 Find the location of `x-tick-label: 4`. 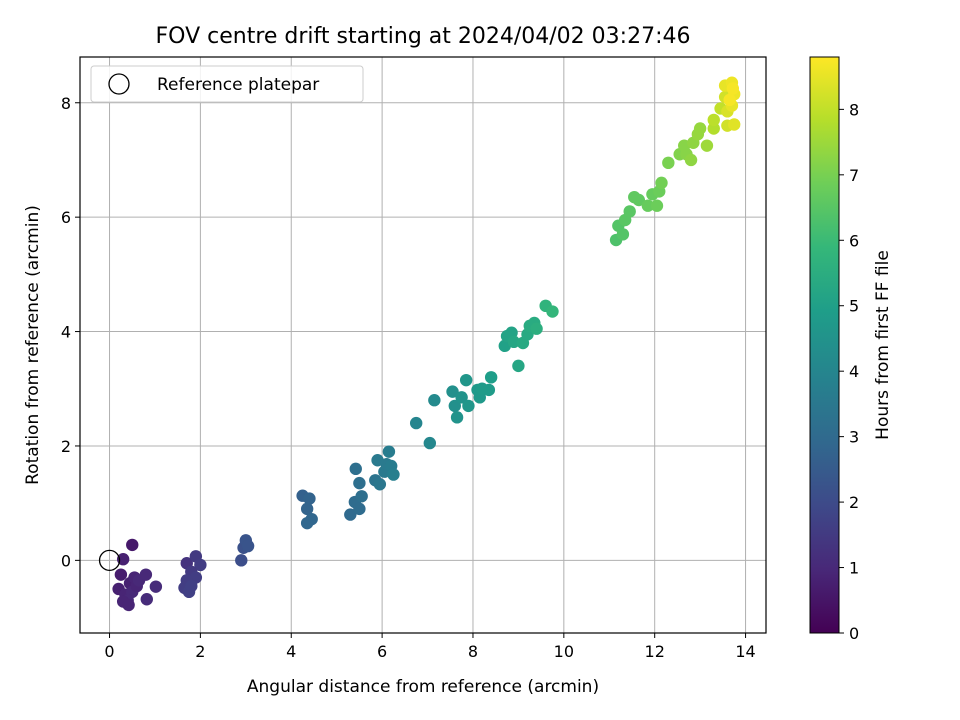

x-tick-label: 4 is located at coordinates (291, 651).